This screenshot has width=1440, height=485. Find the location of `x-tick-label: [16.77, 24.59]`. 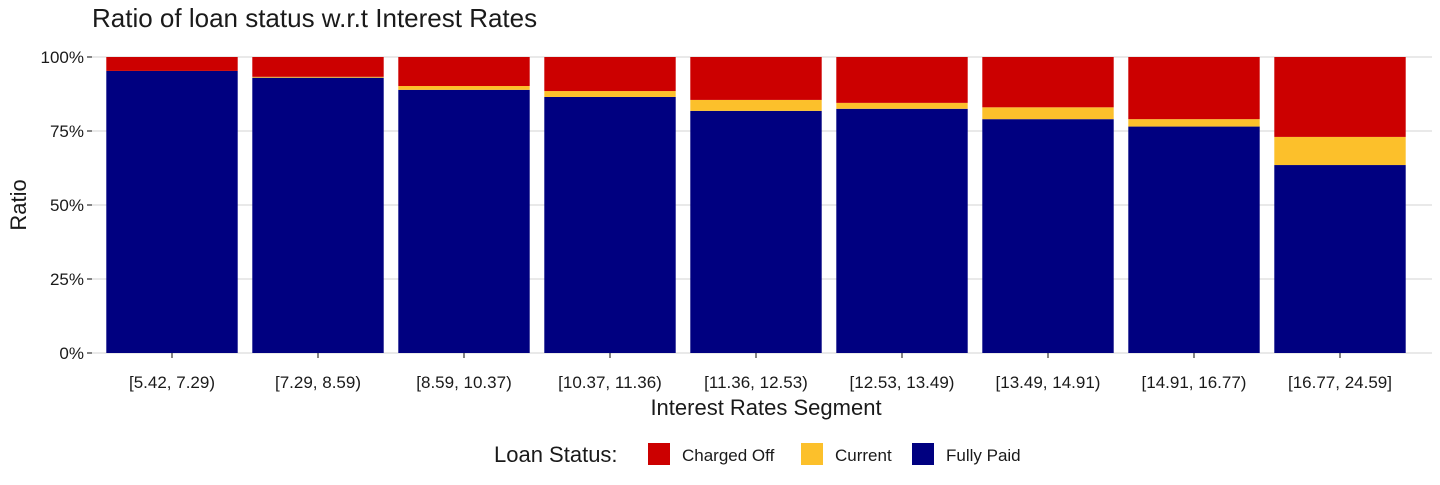

x-tick-label: [16.77, 24.59] is located at coordinates (1340, 382).